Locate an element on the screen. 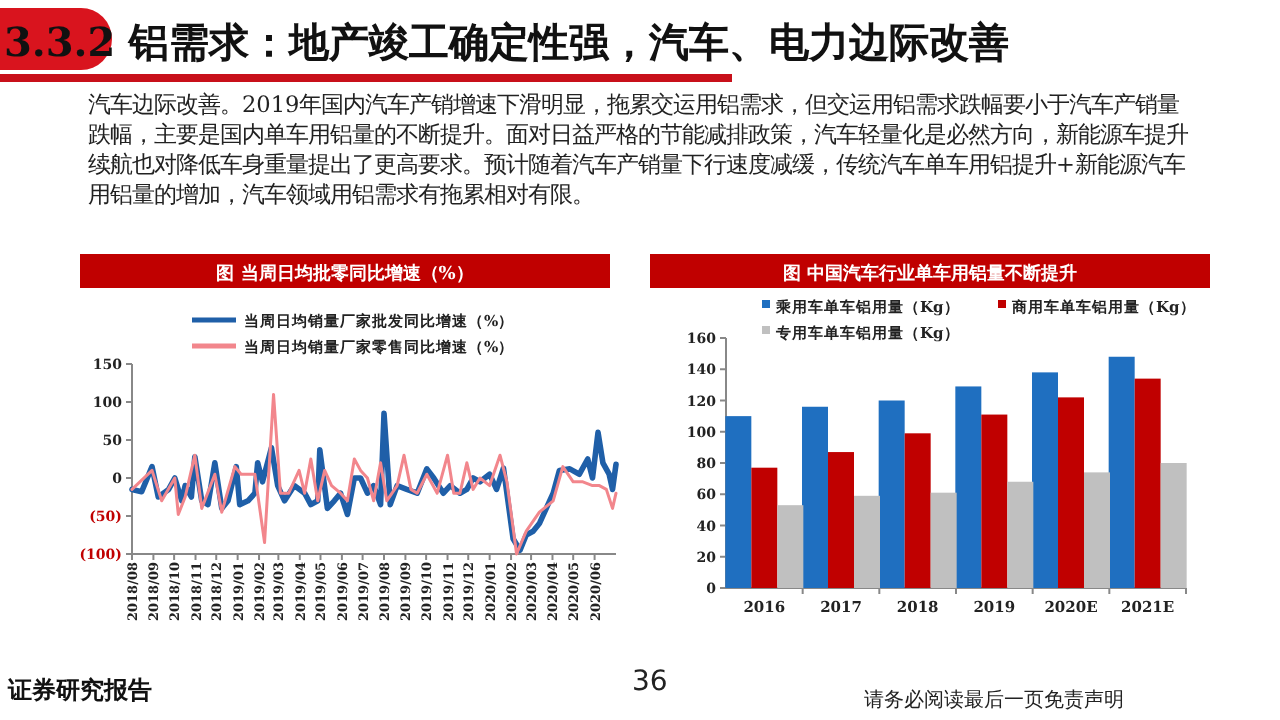 Image resolution: width=1280 pixels, height=720 pixels. chart-title: 图 当周日均批零同比增速（%） is located at coordinates (345, 274).